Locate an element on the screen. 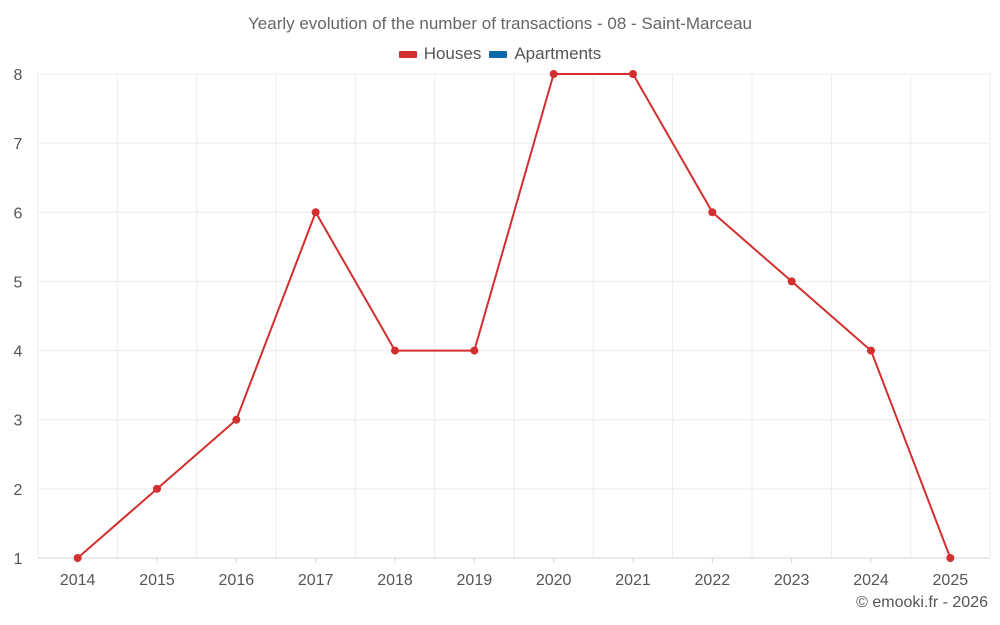  y-tick-label: 7 is located at coordinates (18, 144).